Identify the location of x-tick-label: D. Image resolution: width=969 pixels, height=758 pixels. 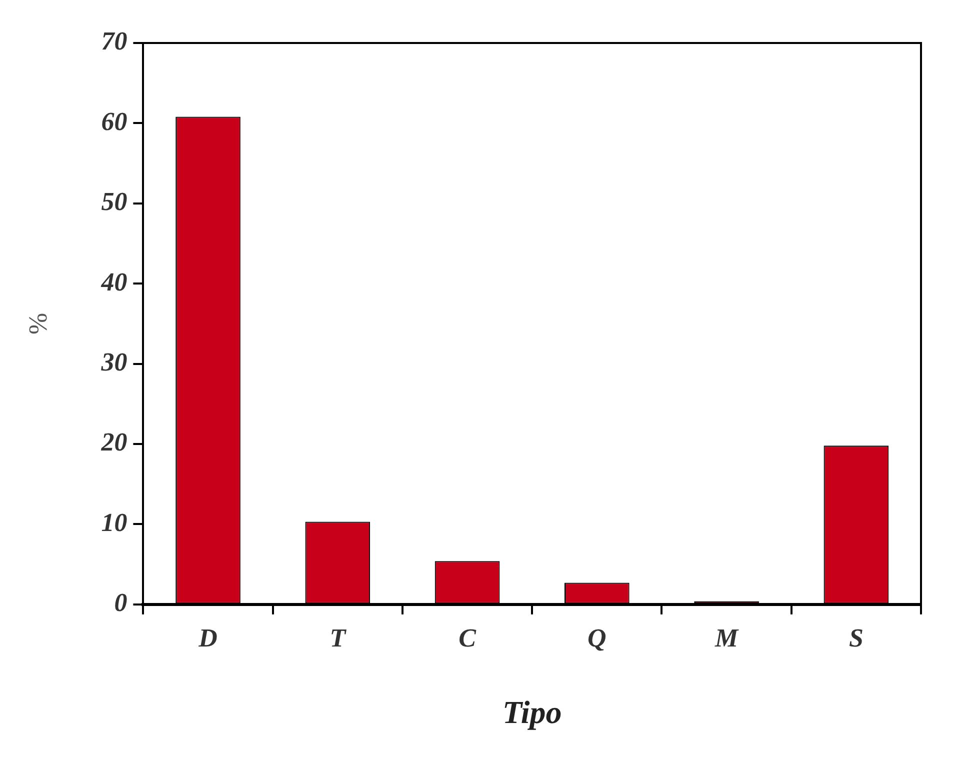
(208, 638).